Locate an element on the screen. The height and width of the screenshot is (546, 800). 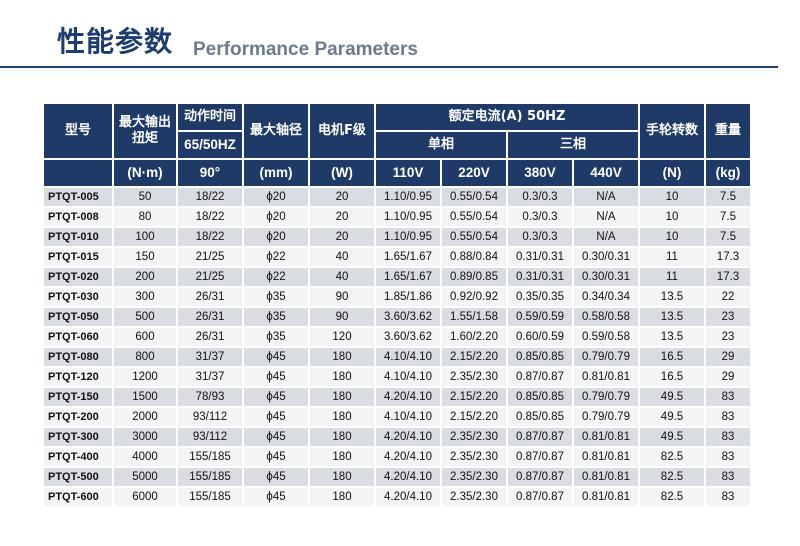
cell-220v: 1.60/2.20 is located at coordinates (474, 337).